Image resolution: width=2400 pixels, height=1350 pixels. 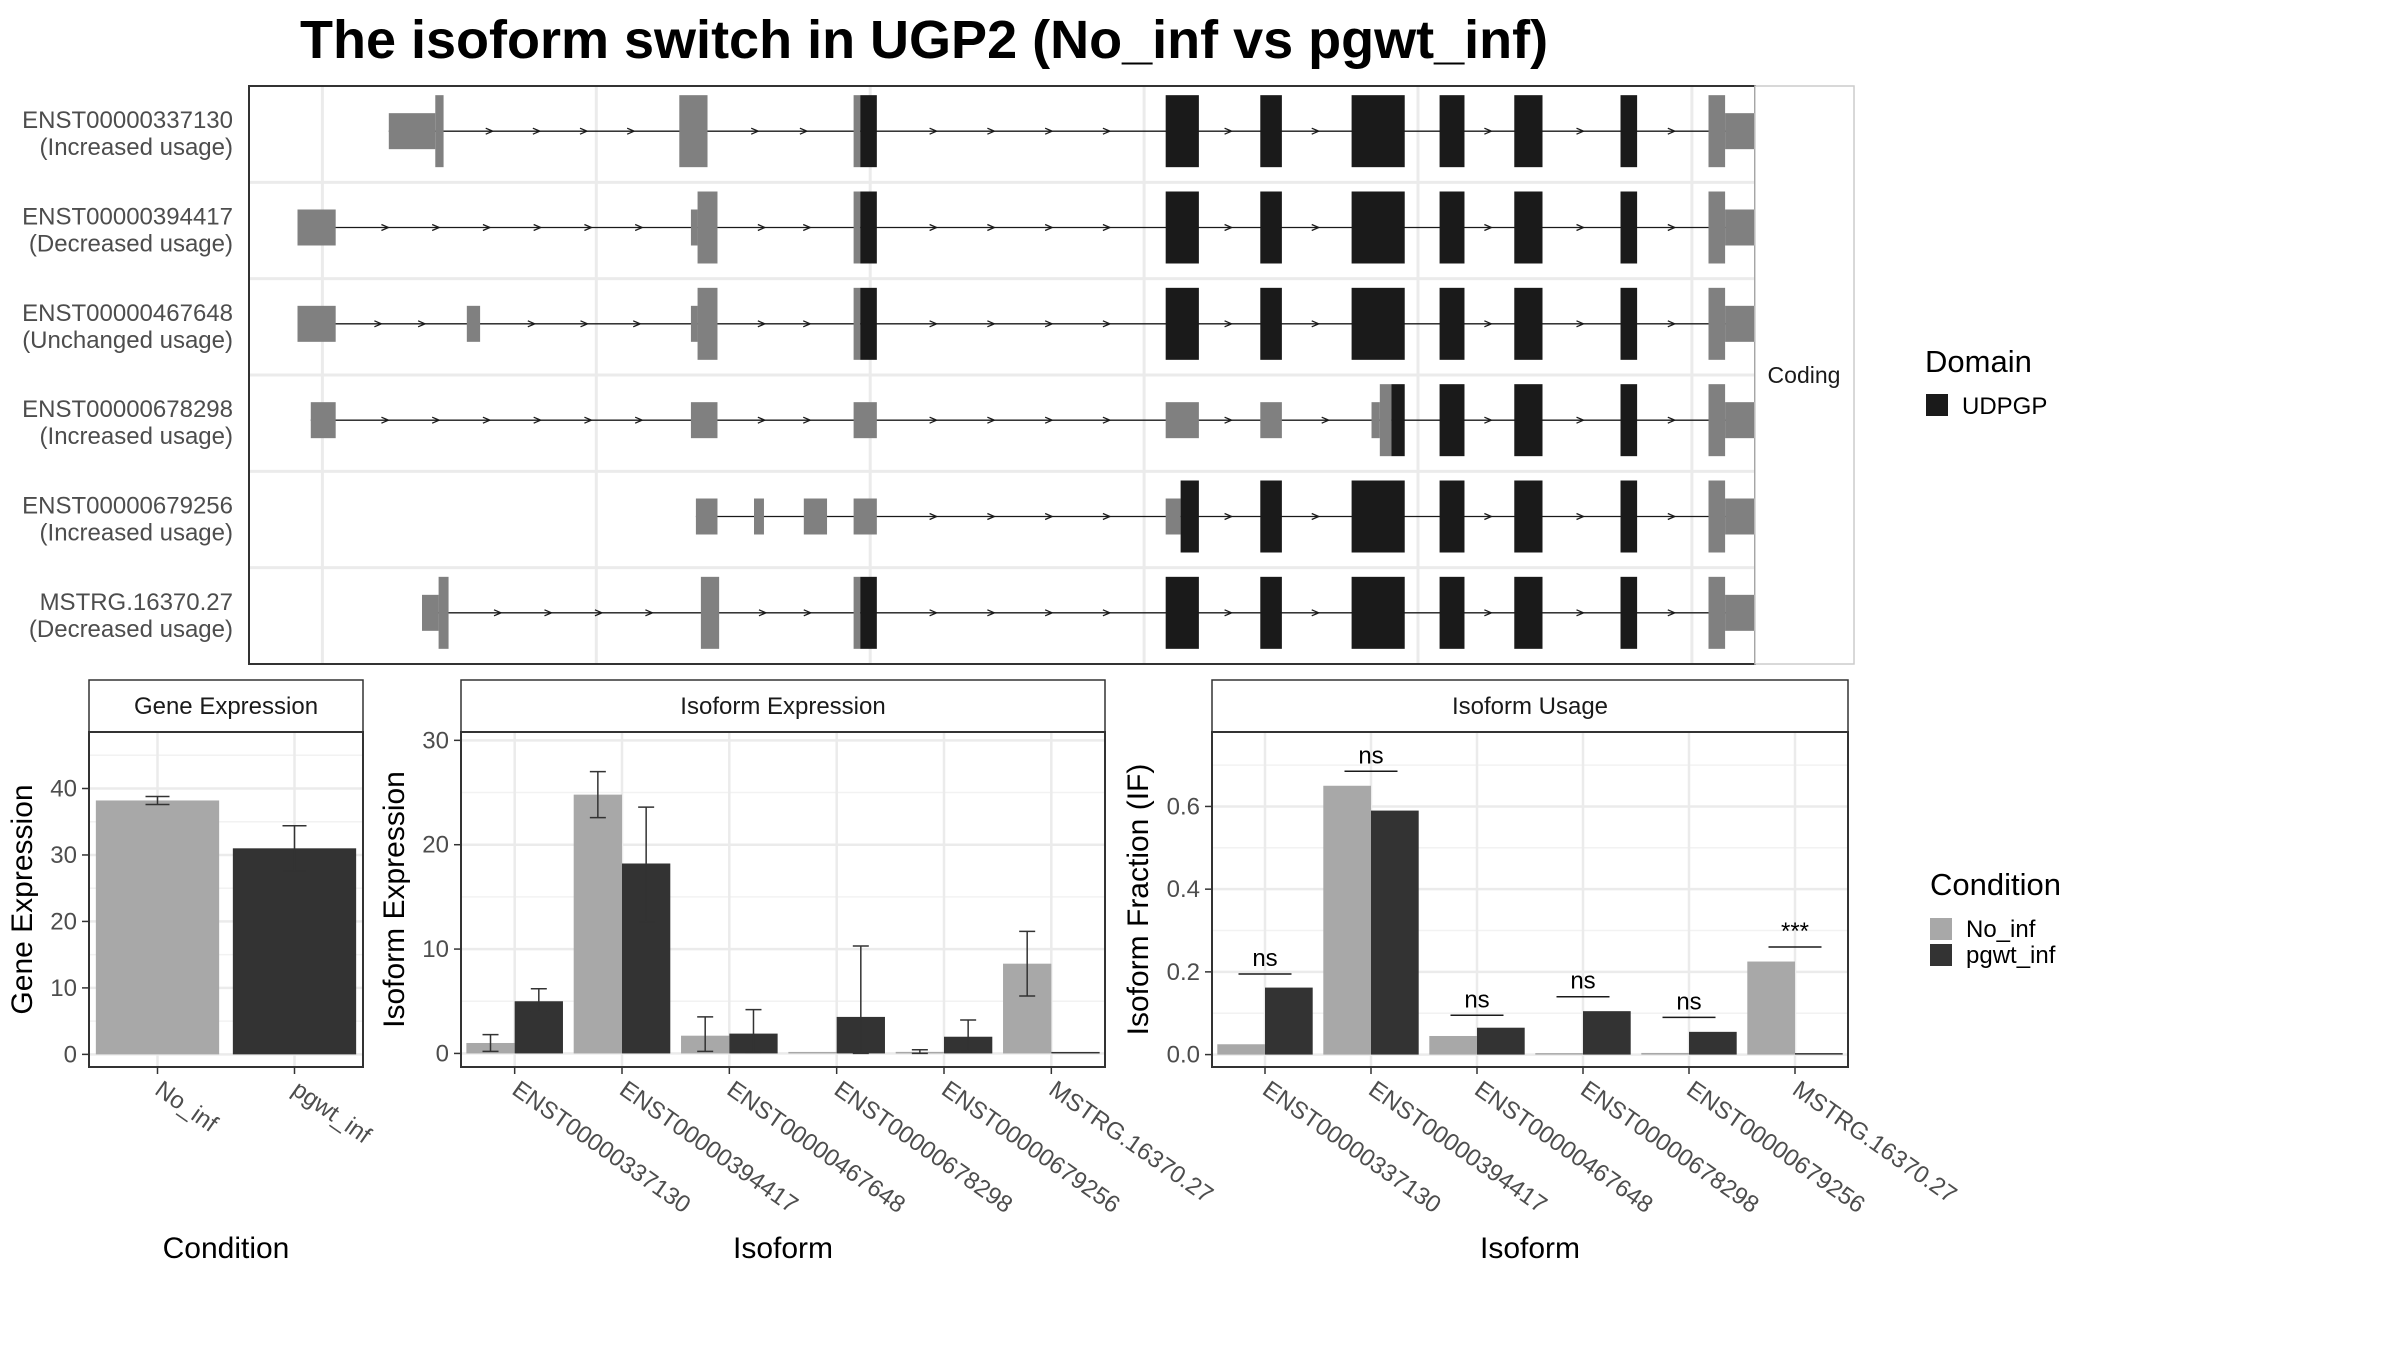 What do you see at coordinates (127, 327) in the screenshot?
I see `transcript-label-enst00000467648: ENST00000467648(Unchanged usage)` at bounding box center [127, 327].